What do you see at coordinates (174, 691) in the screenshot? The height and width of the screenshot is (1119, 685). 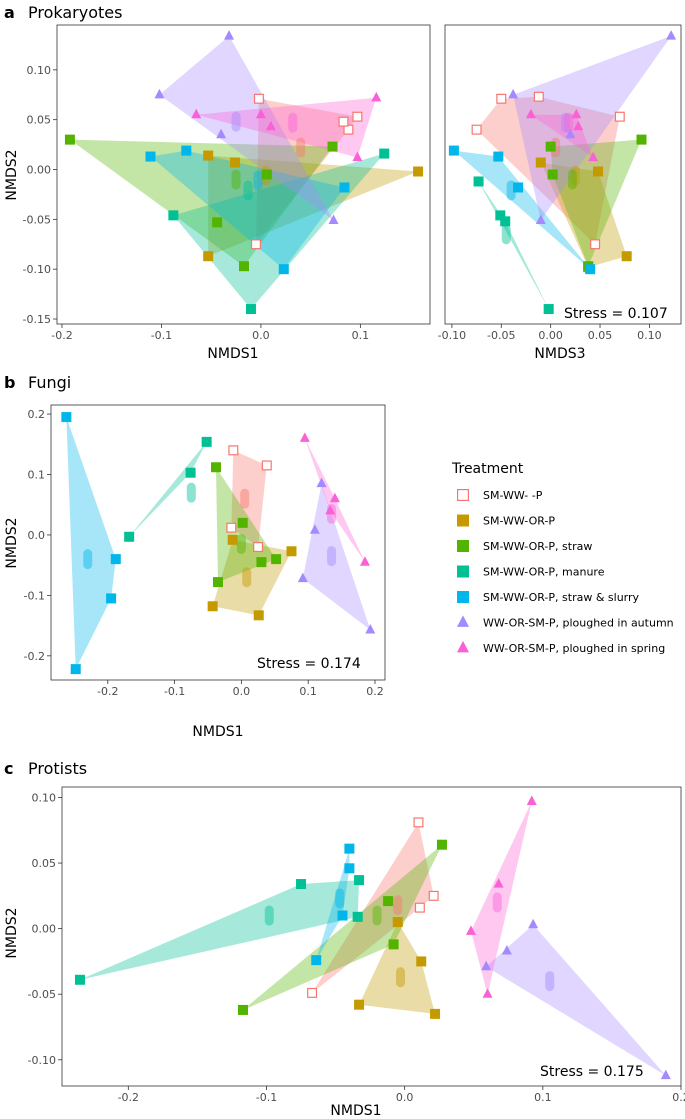 I see `x-tick-label-b-1: -0.1` at bounding box center [174, 691].